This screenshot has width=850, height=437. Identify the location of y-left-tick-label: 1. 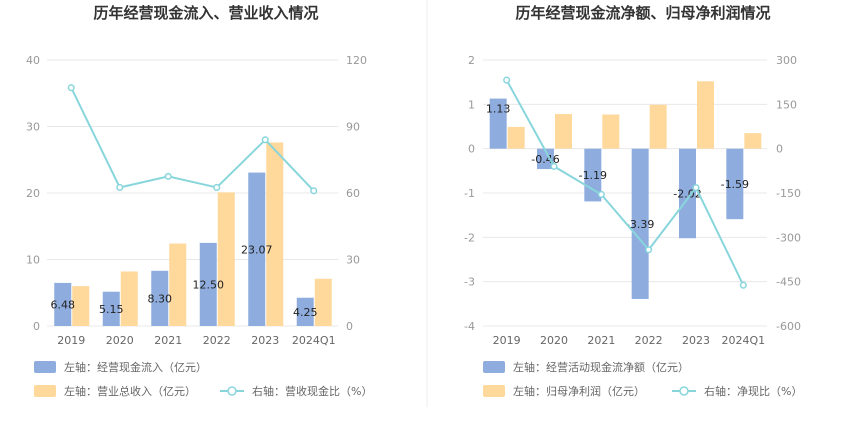
(471, 104).